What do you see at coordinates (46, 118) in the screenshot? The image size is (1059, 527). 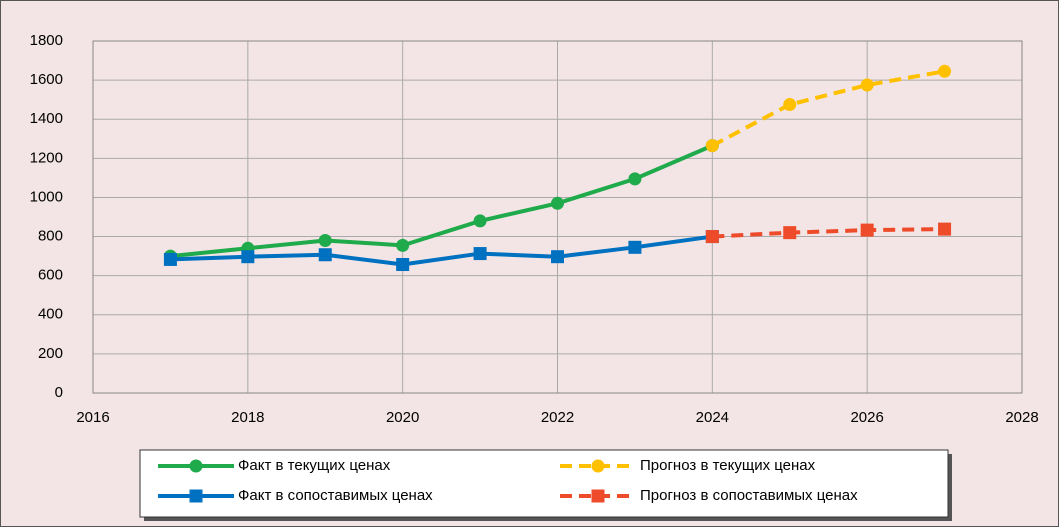 I see `y-tick-label: 1400` at bounding box center [46, 118].